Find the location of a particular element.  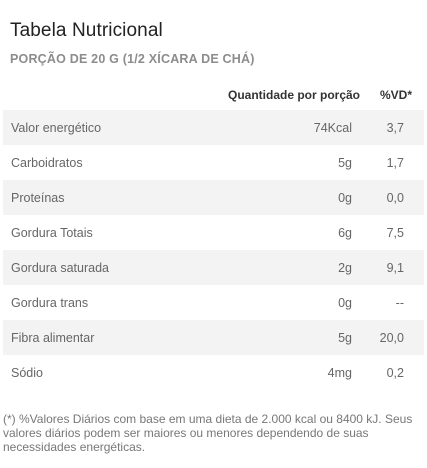

table-row: Sódio 4mg 0,2 is located at coordinates (213, 372).